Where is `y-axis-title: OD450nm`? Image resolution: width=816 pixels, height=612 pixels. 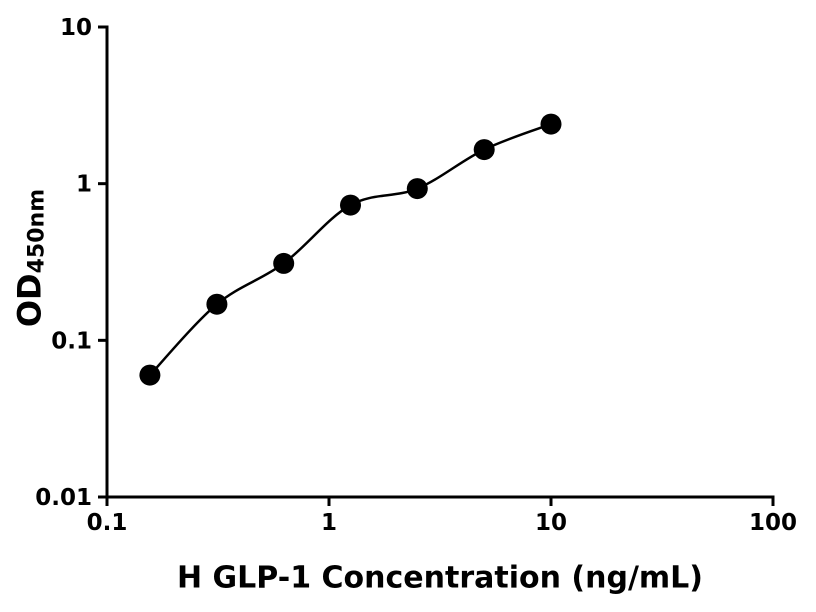 y-axis-title: OD450nm is located at coordinates (30, 258).